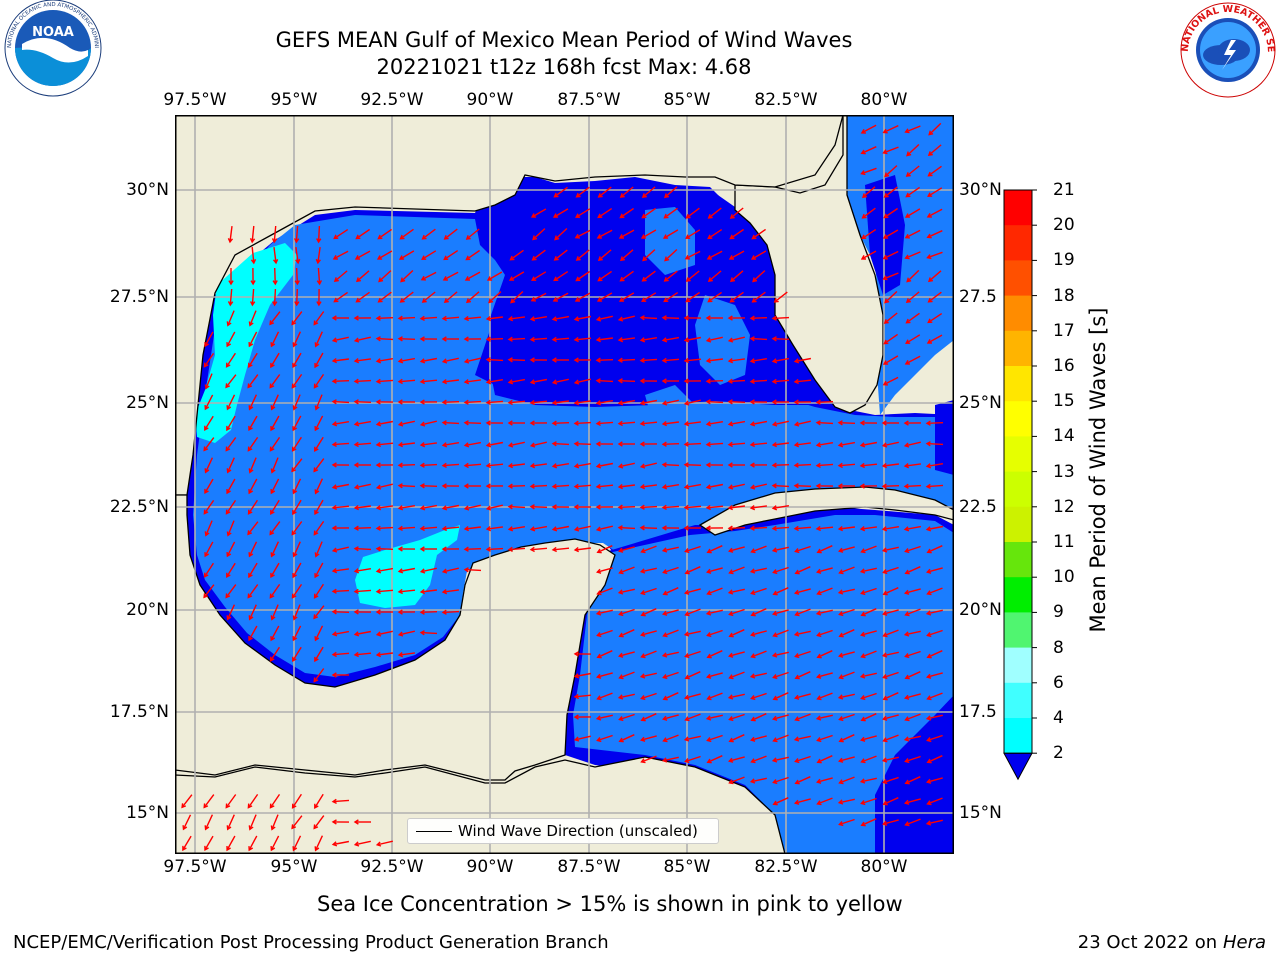 This screenshot has height=960, width=1280. I want to click on lat-label-right: 27.5, so click(978, 297).